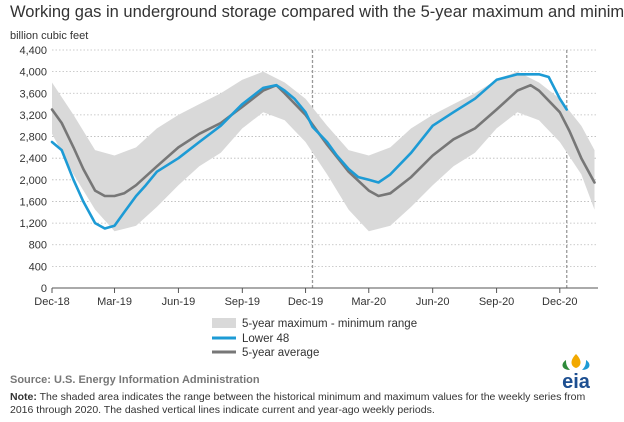 This screenshot has width=624, height=422. Describe the element at coordinates (33, 51) in the screenshot. I see `y-tick-label: 4,400` at that location.